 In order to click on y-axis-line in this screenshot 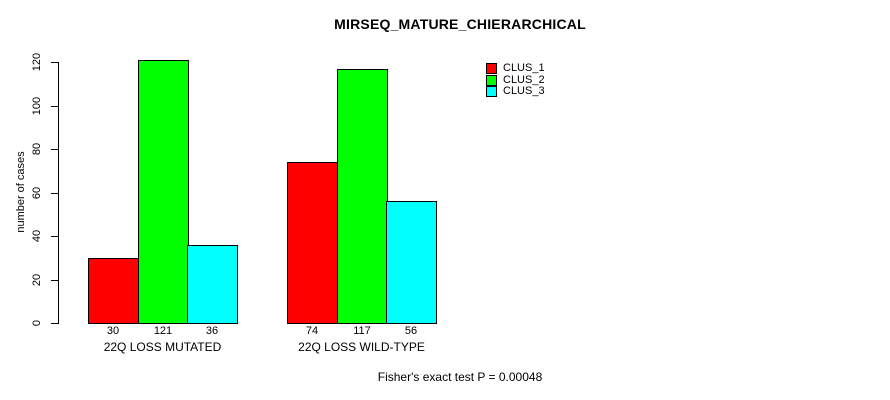, I will do `click(58, 193)`.